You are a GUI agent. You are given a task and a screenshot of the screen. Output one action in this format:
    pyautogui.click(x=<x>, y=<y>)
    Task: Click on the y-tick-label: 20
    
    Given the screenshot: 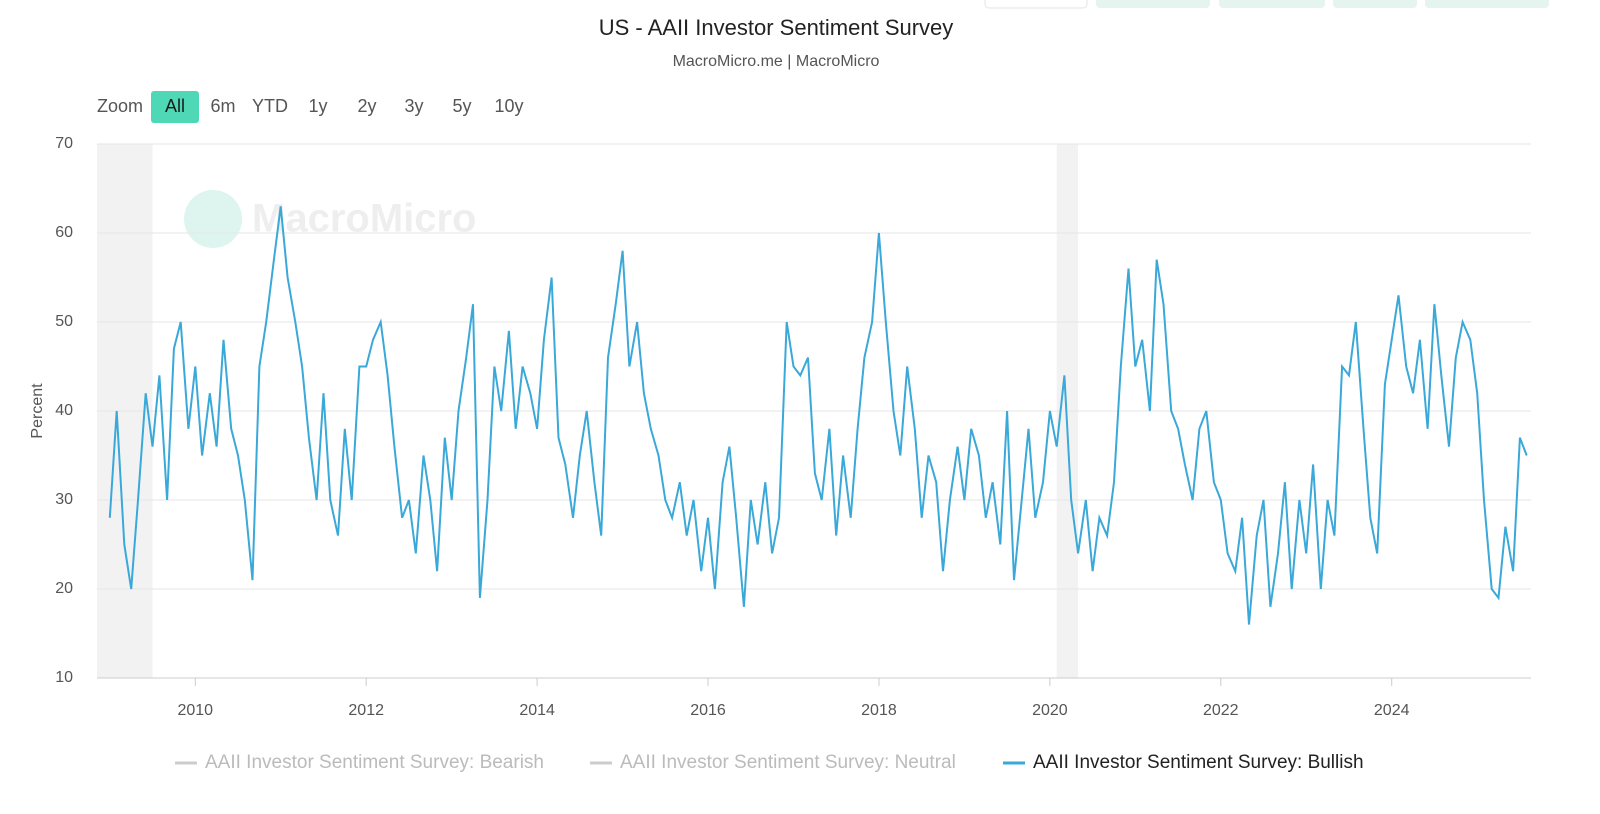 What is the action you would take?
    pyautogui.click(x=64, y=588)
    